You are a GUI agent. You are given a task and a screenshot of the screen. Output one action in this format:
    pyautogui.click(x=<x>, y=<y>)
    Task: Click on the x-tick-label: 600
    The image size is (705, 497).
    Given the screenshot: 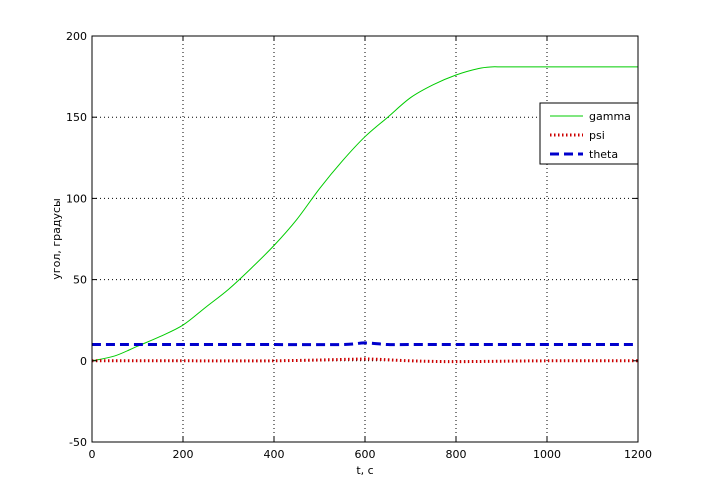 What is the action you would take?
    pyautogui.click(x=365, y=454)
    